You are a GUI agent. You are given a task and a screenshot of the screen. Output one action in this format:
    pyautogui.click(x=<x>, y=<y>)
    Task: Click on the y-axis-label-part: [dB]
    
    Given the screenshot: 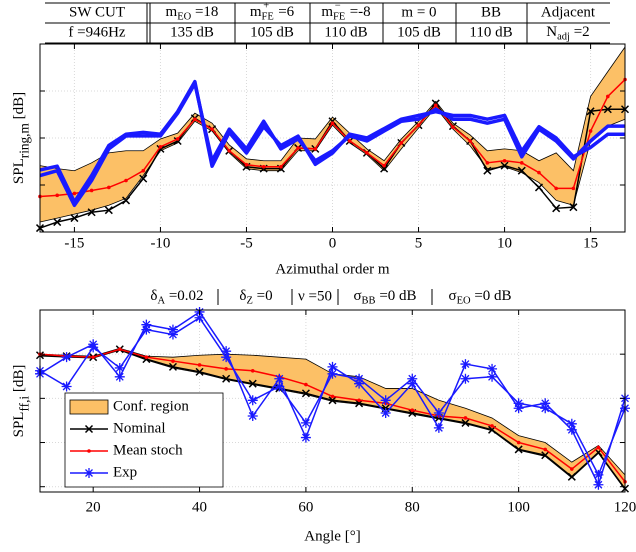 What is the action you would take?
    pyautogui.click(x=19, y=107)
    